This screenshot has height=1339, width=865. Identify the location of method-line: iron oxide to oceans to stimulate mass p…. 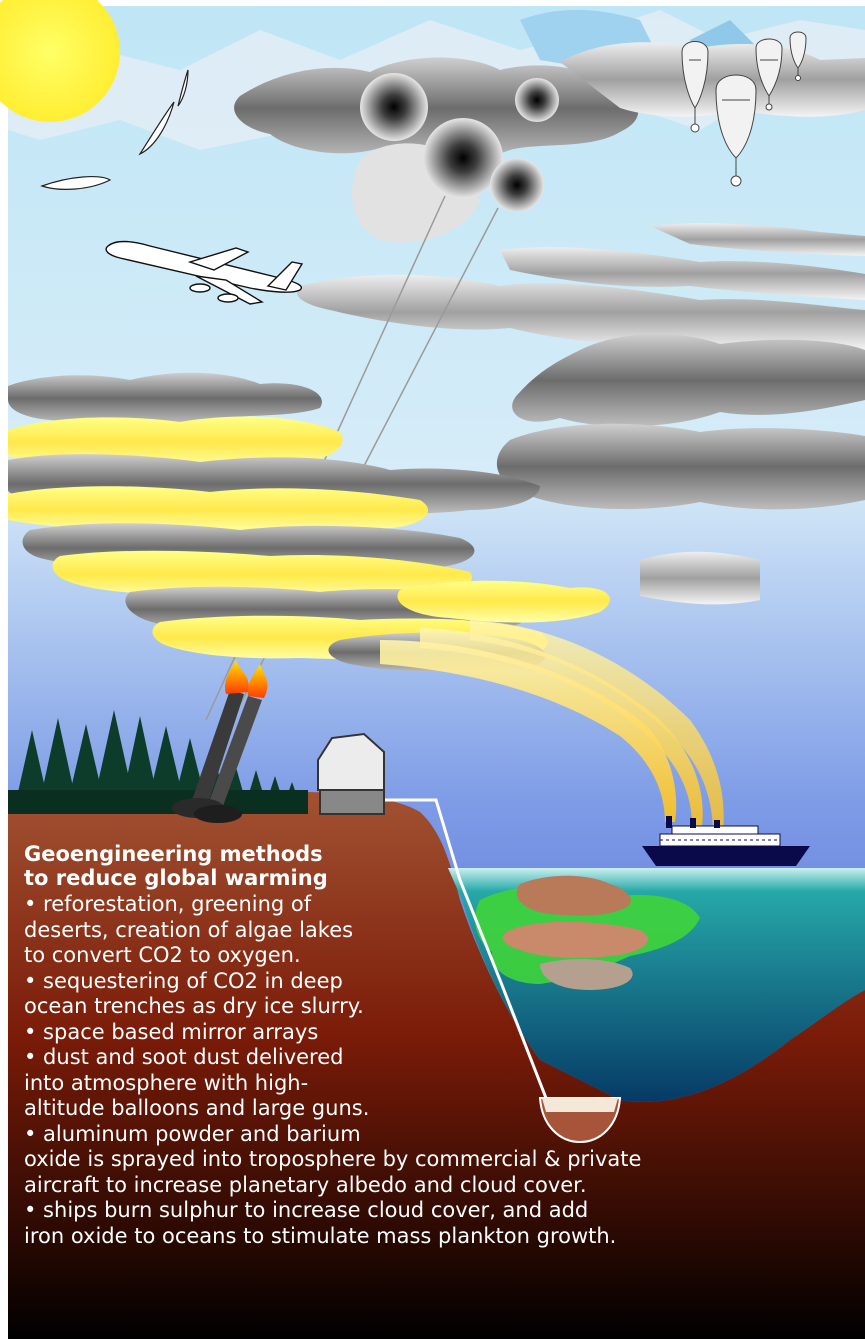
(320, 1235).